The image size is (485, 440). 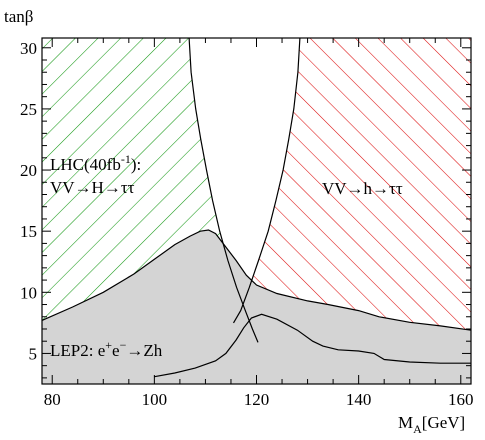 What do you see at coordinates (28, 231) in the screenshot?
I see `y-tick-label: 15` at bounding box center [28, 231].